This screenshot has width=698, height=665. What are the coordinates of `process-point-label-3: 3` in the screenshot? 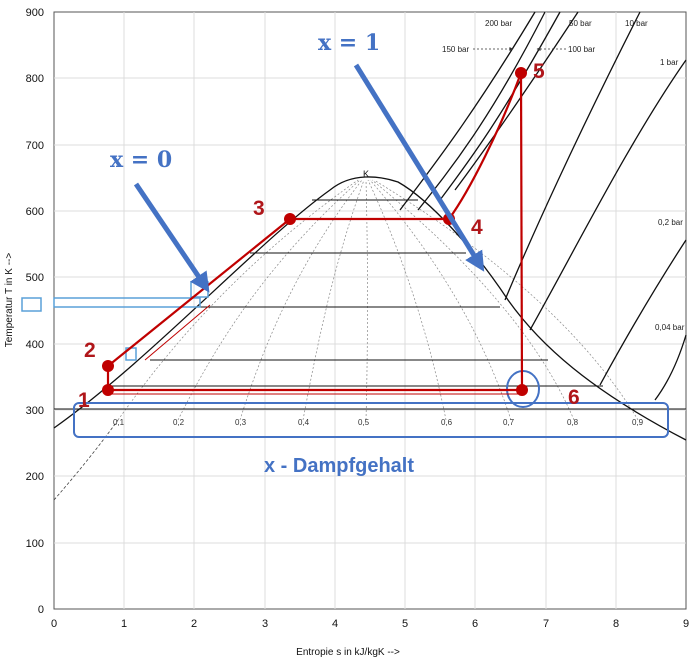 It's located at (259, 208).